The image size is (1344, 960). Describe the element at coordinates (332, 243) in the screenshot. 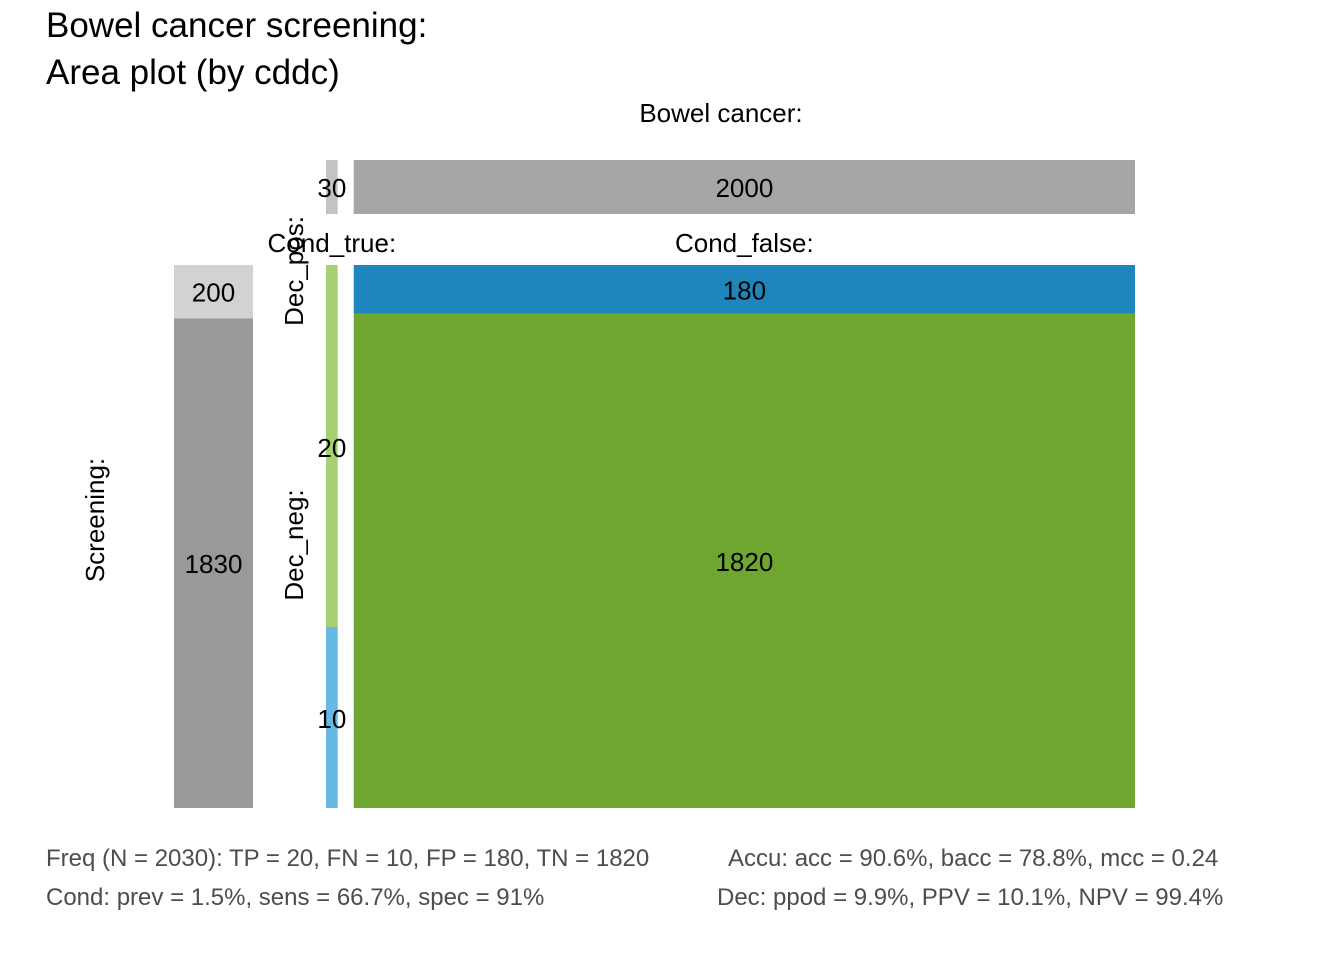

I see `cond-true-label: Cond_true:` at that location.